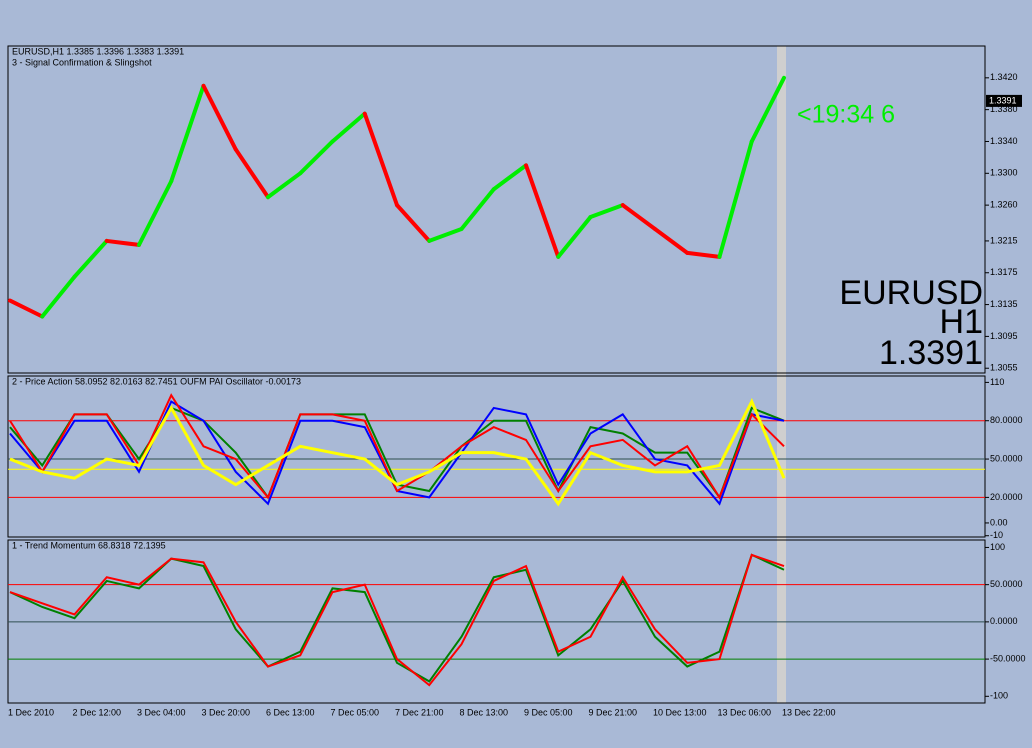 Image resolution: width=1032 pixels, height=748 pixels. What do you see at coordinates (680, 712) in the screenshot?
I see `x-tick-label: 10 Dec 13:00` at bounding box center [680, 712].